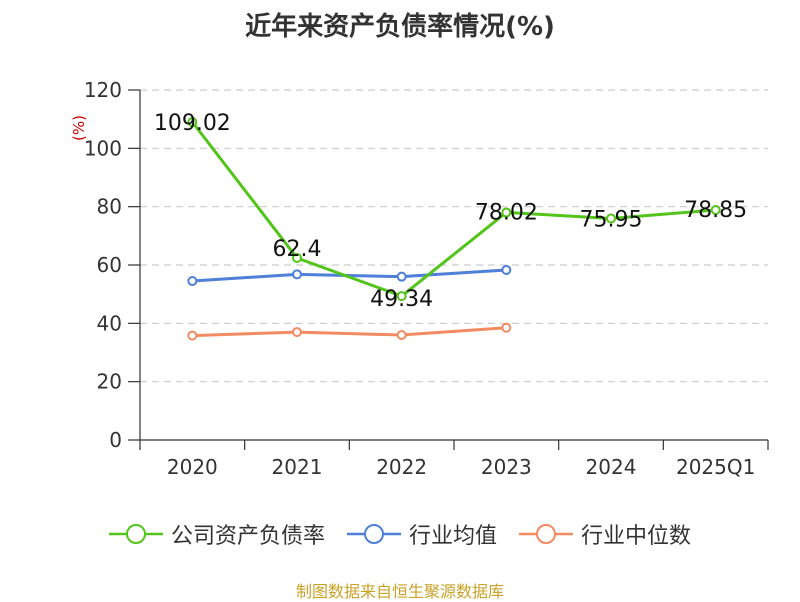 The height and width of the screenshot is (602, 800). Describe the element at coordinates (109, 265) in the screenshot. I see `y-tick-label: 60` at that location.